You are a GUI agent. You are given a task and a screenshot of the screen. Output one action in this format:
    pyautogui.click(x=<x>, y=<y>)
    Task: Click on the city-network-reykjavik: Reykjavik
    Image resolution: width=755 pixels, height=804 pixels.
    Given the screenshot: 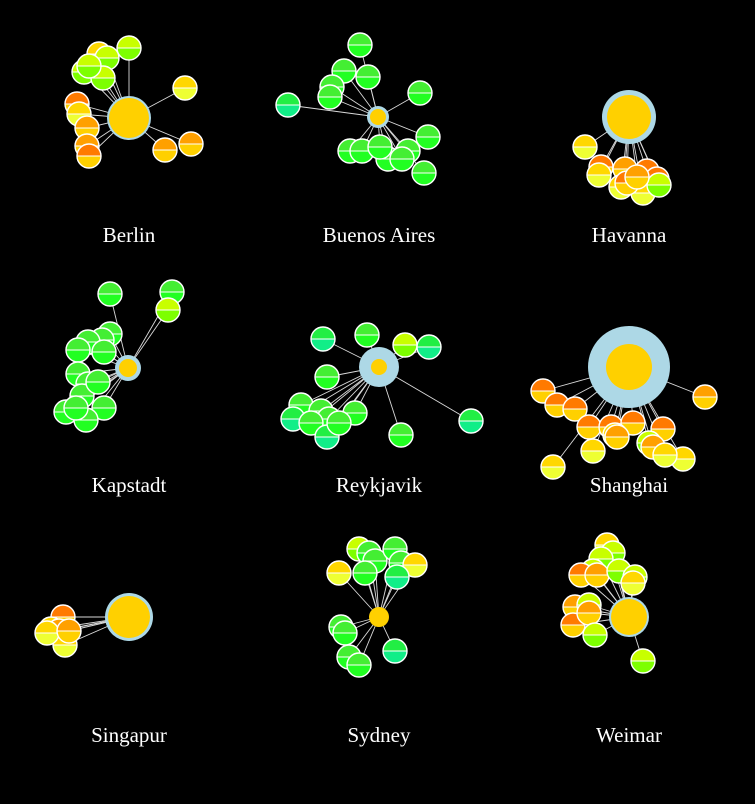 What is the action you would take?
    pyautogui.click(x=379, y=375)
    